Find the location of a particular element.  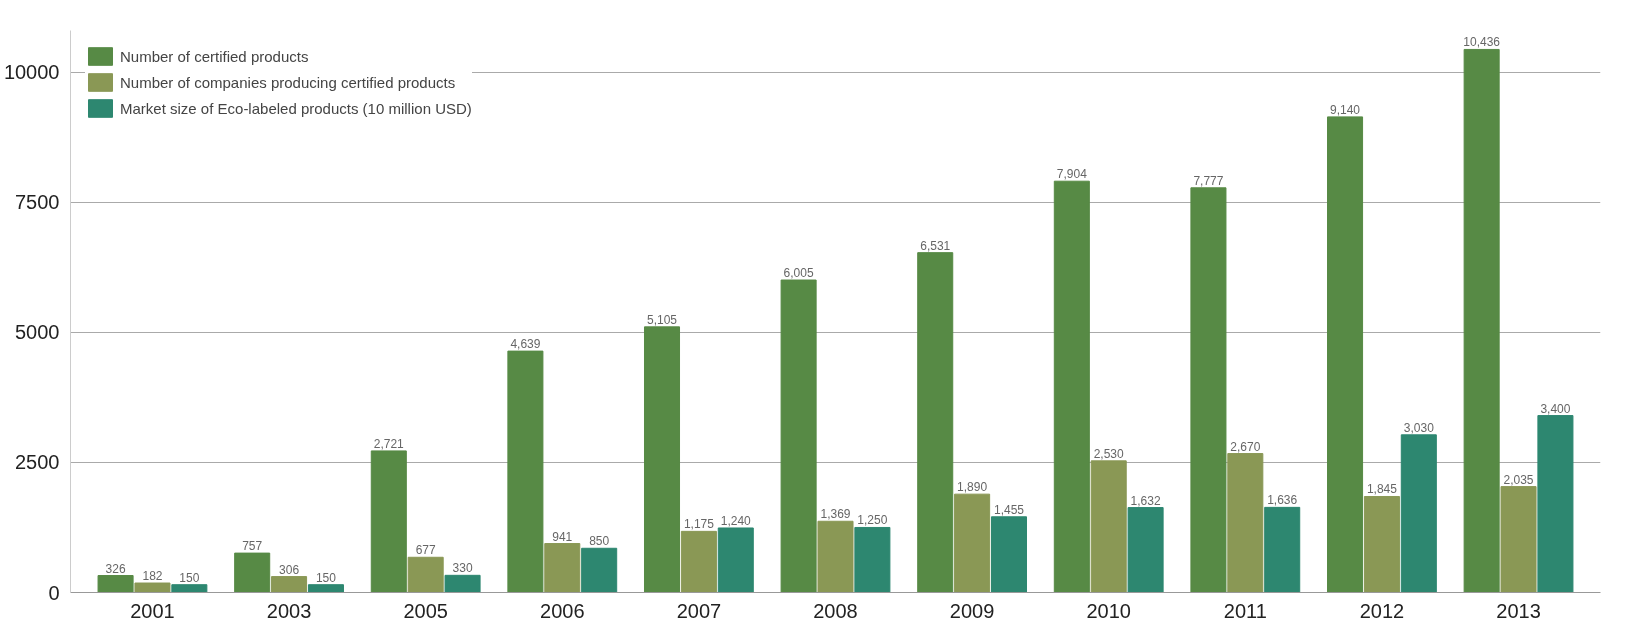

data-label: 10,436 is located at coordinates (1482, 42).